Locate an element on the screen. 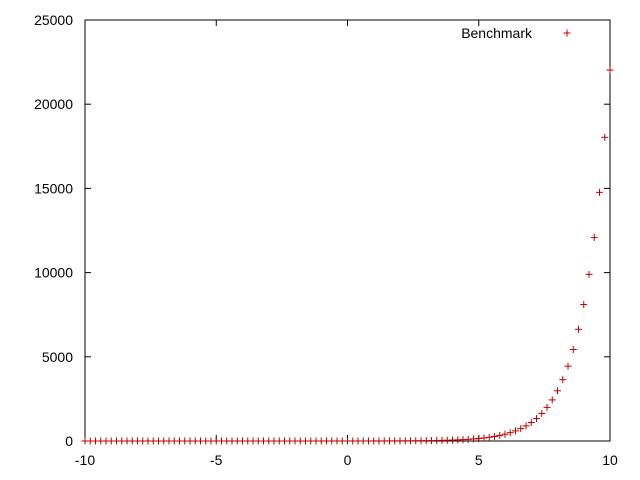  x-tick-label: -5 is located at coordinates (216, 460).